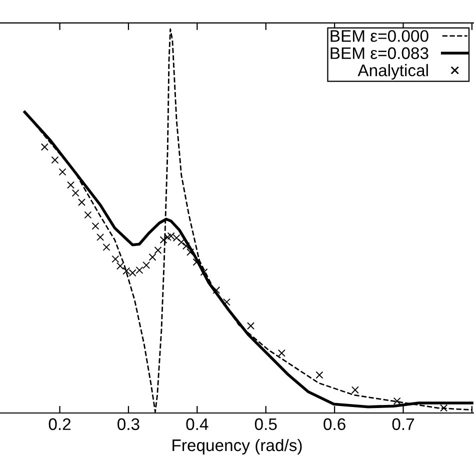 This screenshot has width=474, height=474. I want to click on legend-label: BEM ε=0.083, so click(379, 53).